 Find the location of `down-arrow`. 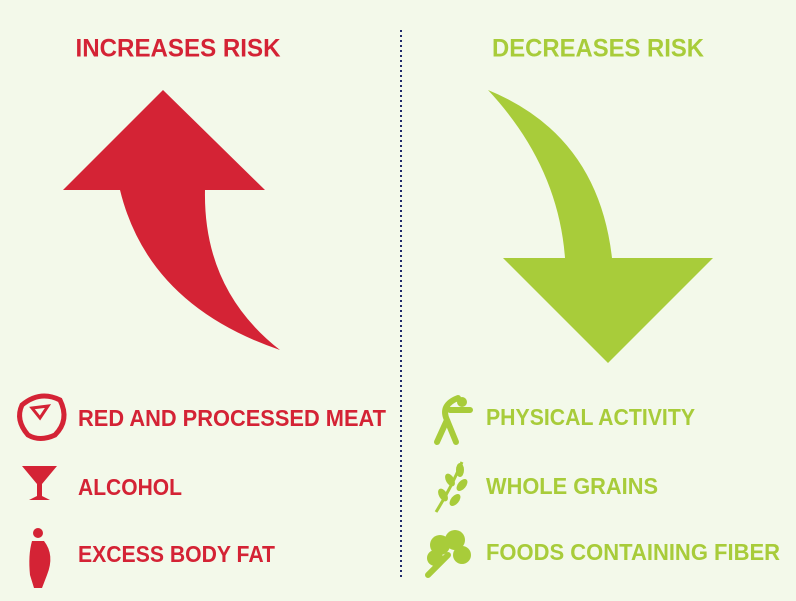

down-arrow is located at coordinates (600, 226).